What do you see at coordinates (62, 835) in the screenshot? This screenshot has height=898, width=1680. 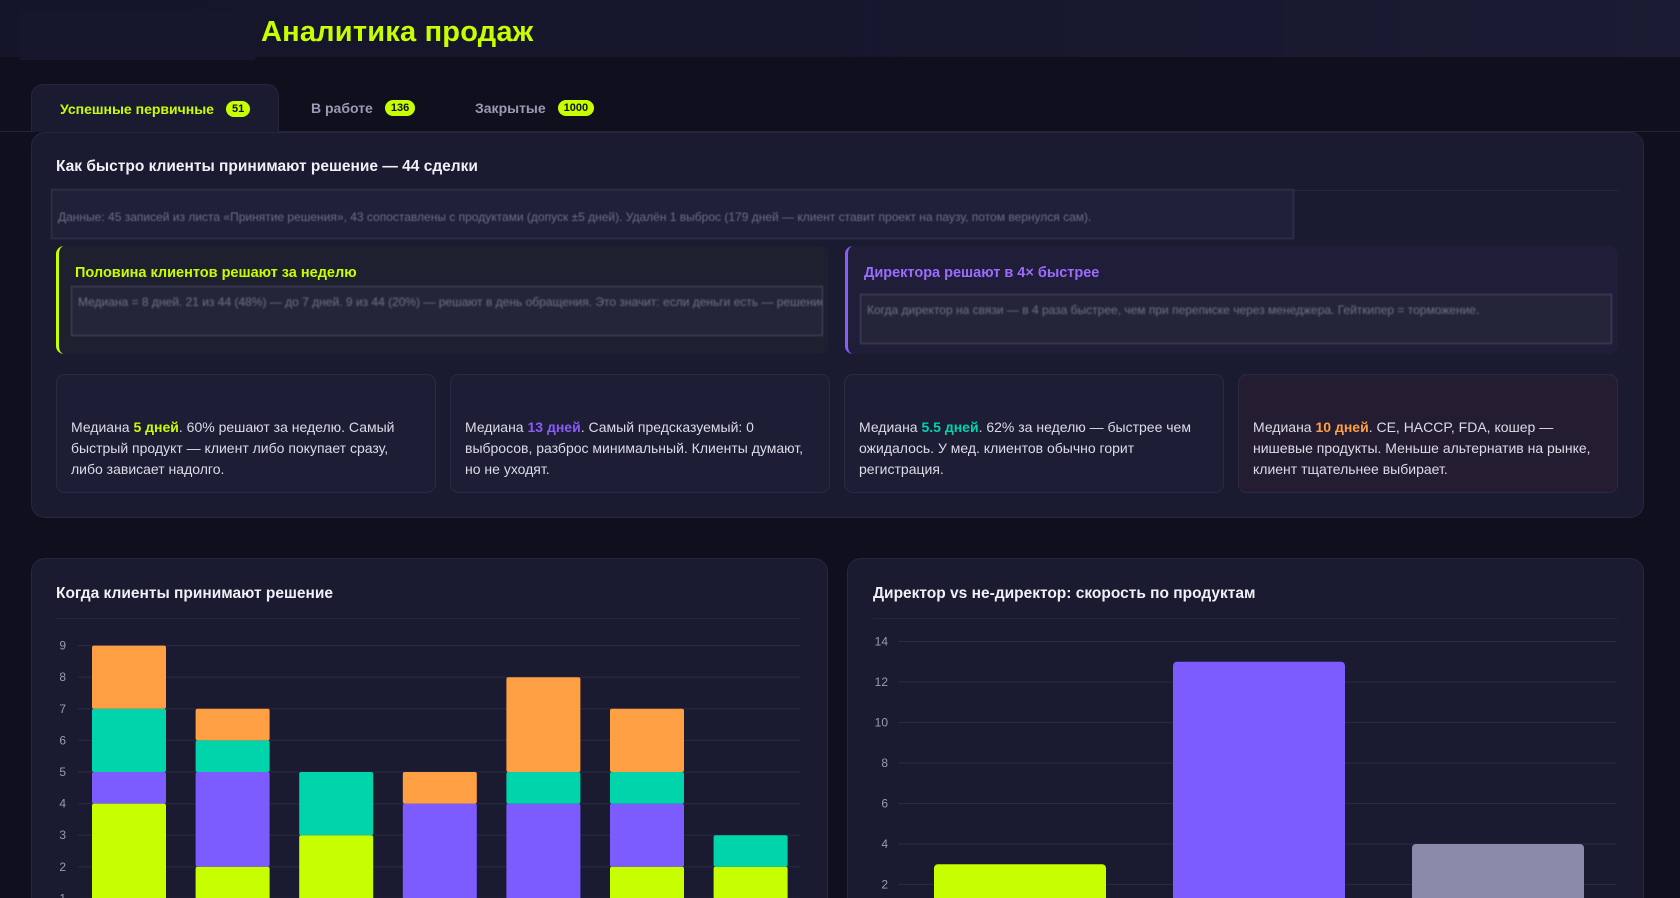 I see `y-tick-label: 3` at bounding box center [62, 835].